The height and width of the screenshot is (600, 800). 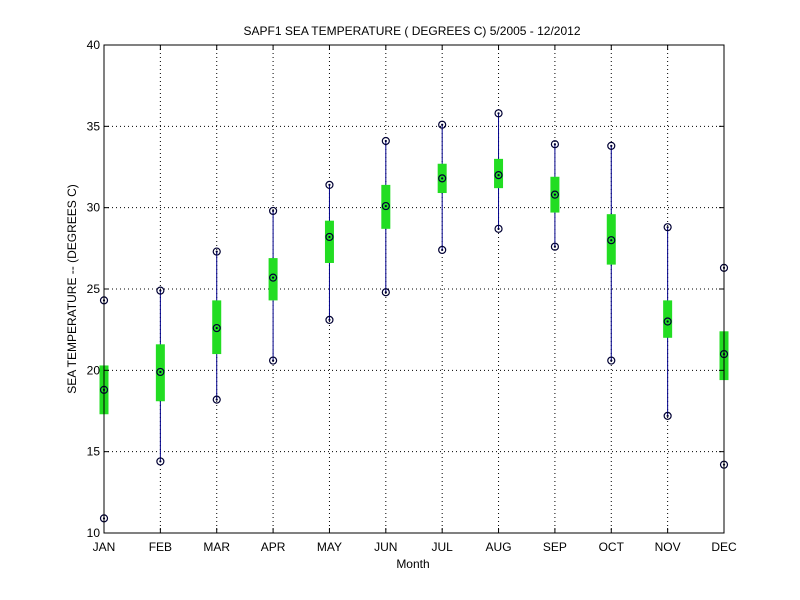 What do you see at coordinates (499, 547) in the screenshot?
I see `x-tick-label: AUG` at bounding box center [499, 547].